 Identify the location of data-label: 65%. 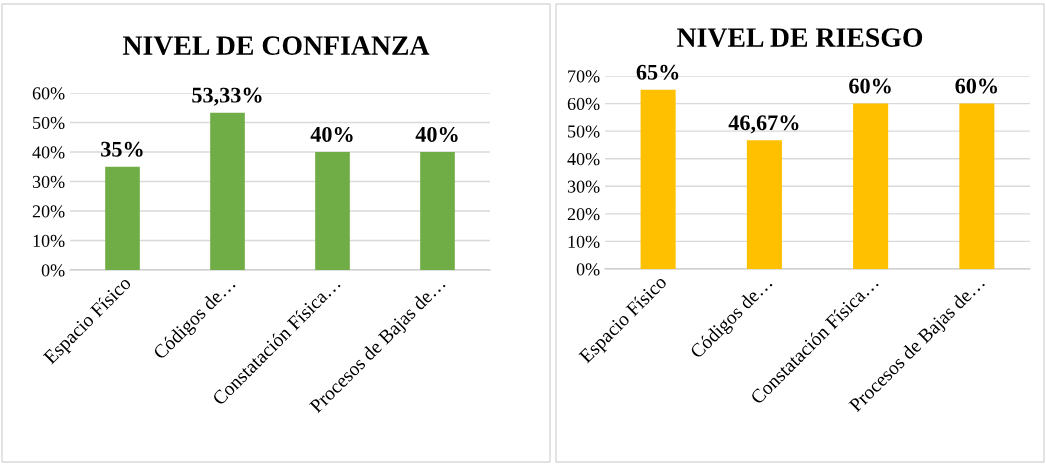
(657, 72).